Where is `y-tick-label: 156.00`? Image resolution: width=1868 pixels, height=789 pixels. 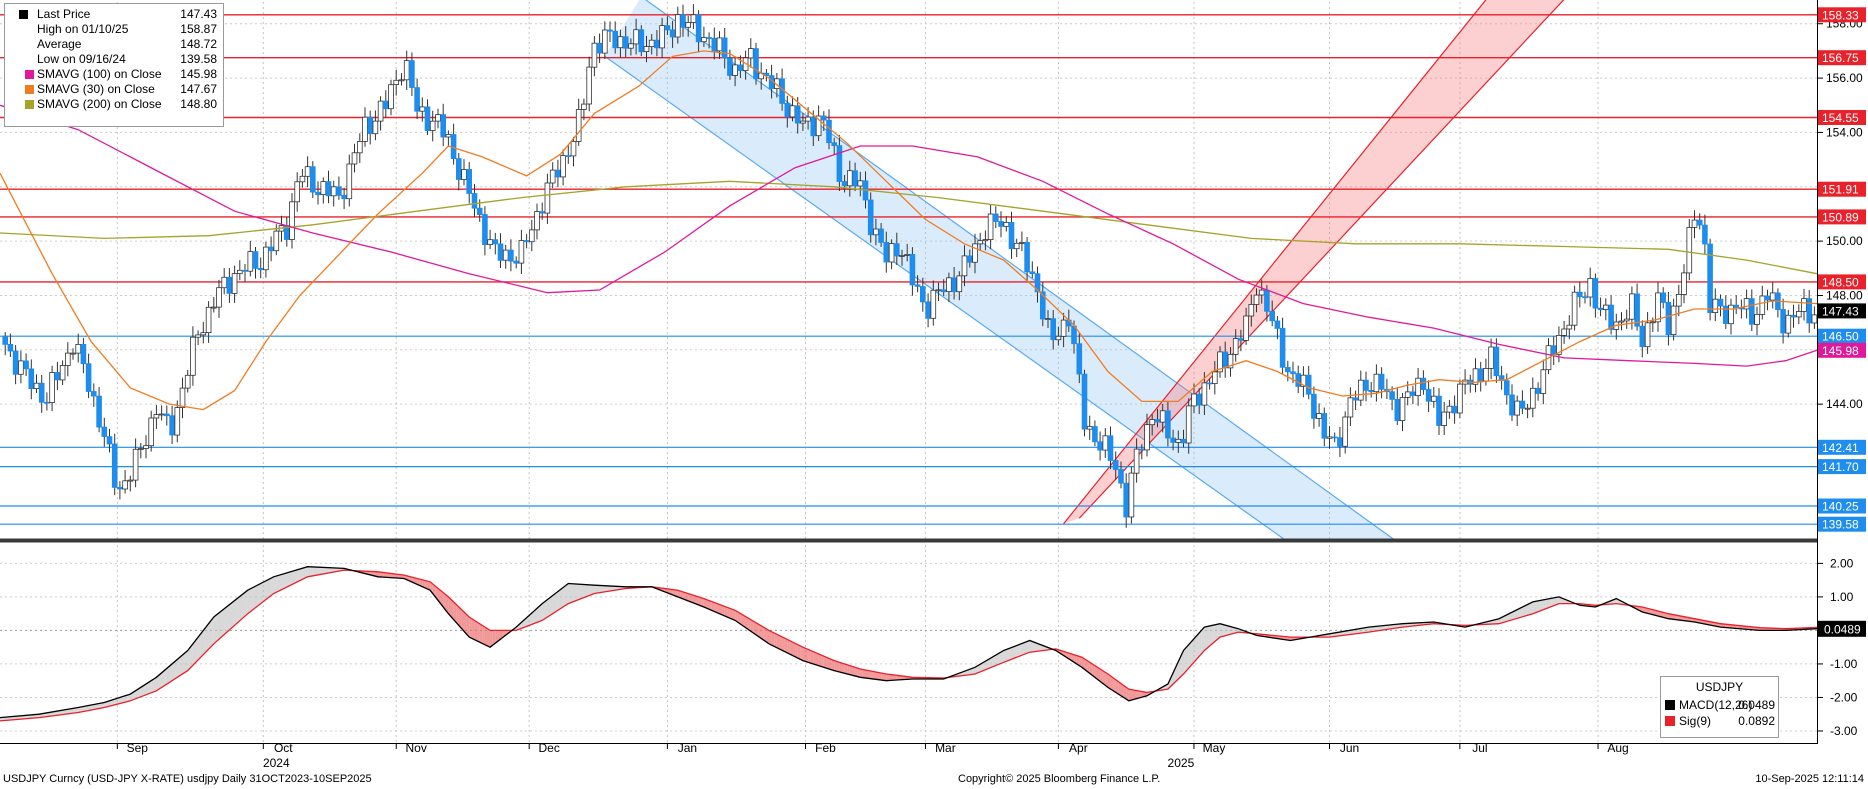
y-tick-label: 156.00 is located at coordinates (1844, 78).